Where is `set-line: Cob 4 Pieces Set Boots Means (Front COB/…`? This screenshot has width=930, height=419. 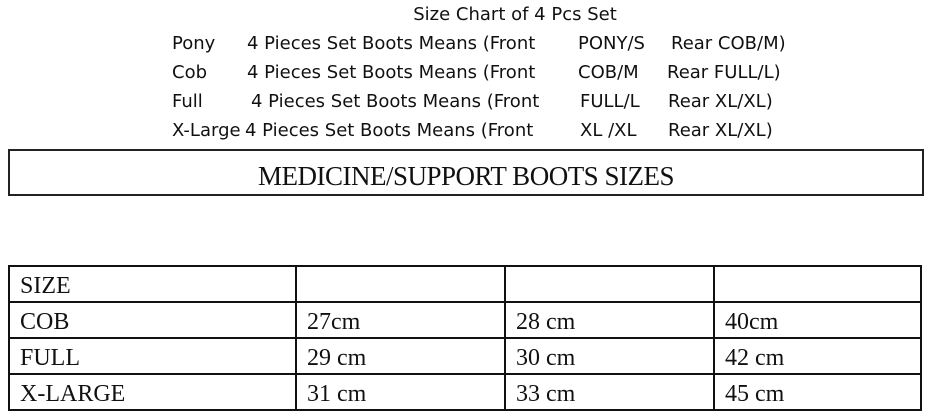 set-line: Cob 4 Pieces Set Boots Means (Front COB/… is located at coordinates (465, 76).